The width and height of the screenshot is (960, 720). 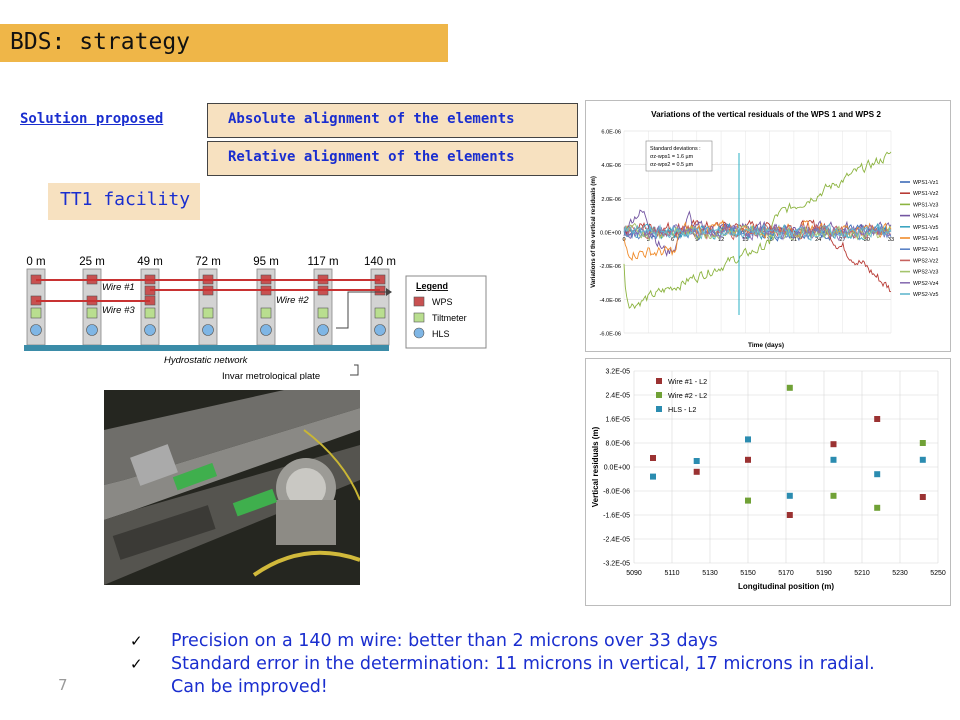 What do you see at coordinates (419, 333) in the screenshot?
I see `hls-legend-swatch` at bounding box center [419, 333].